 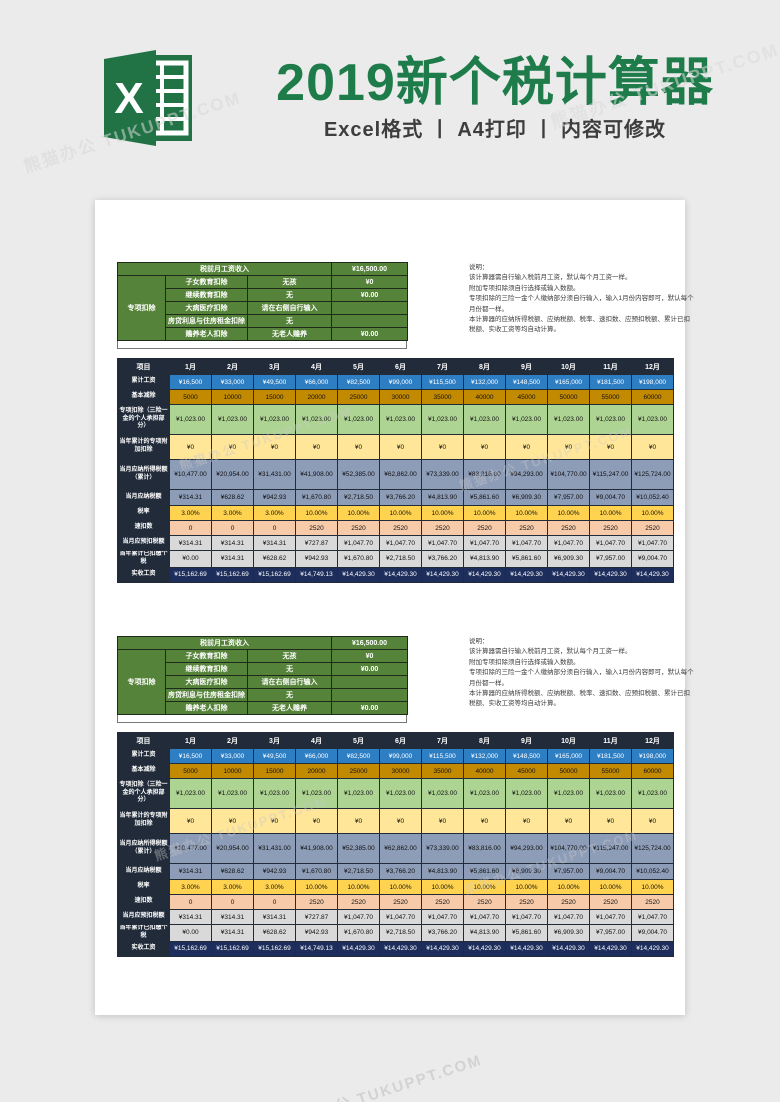 I want to click on note-title: 说明：, so click(x=479, y=641).